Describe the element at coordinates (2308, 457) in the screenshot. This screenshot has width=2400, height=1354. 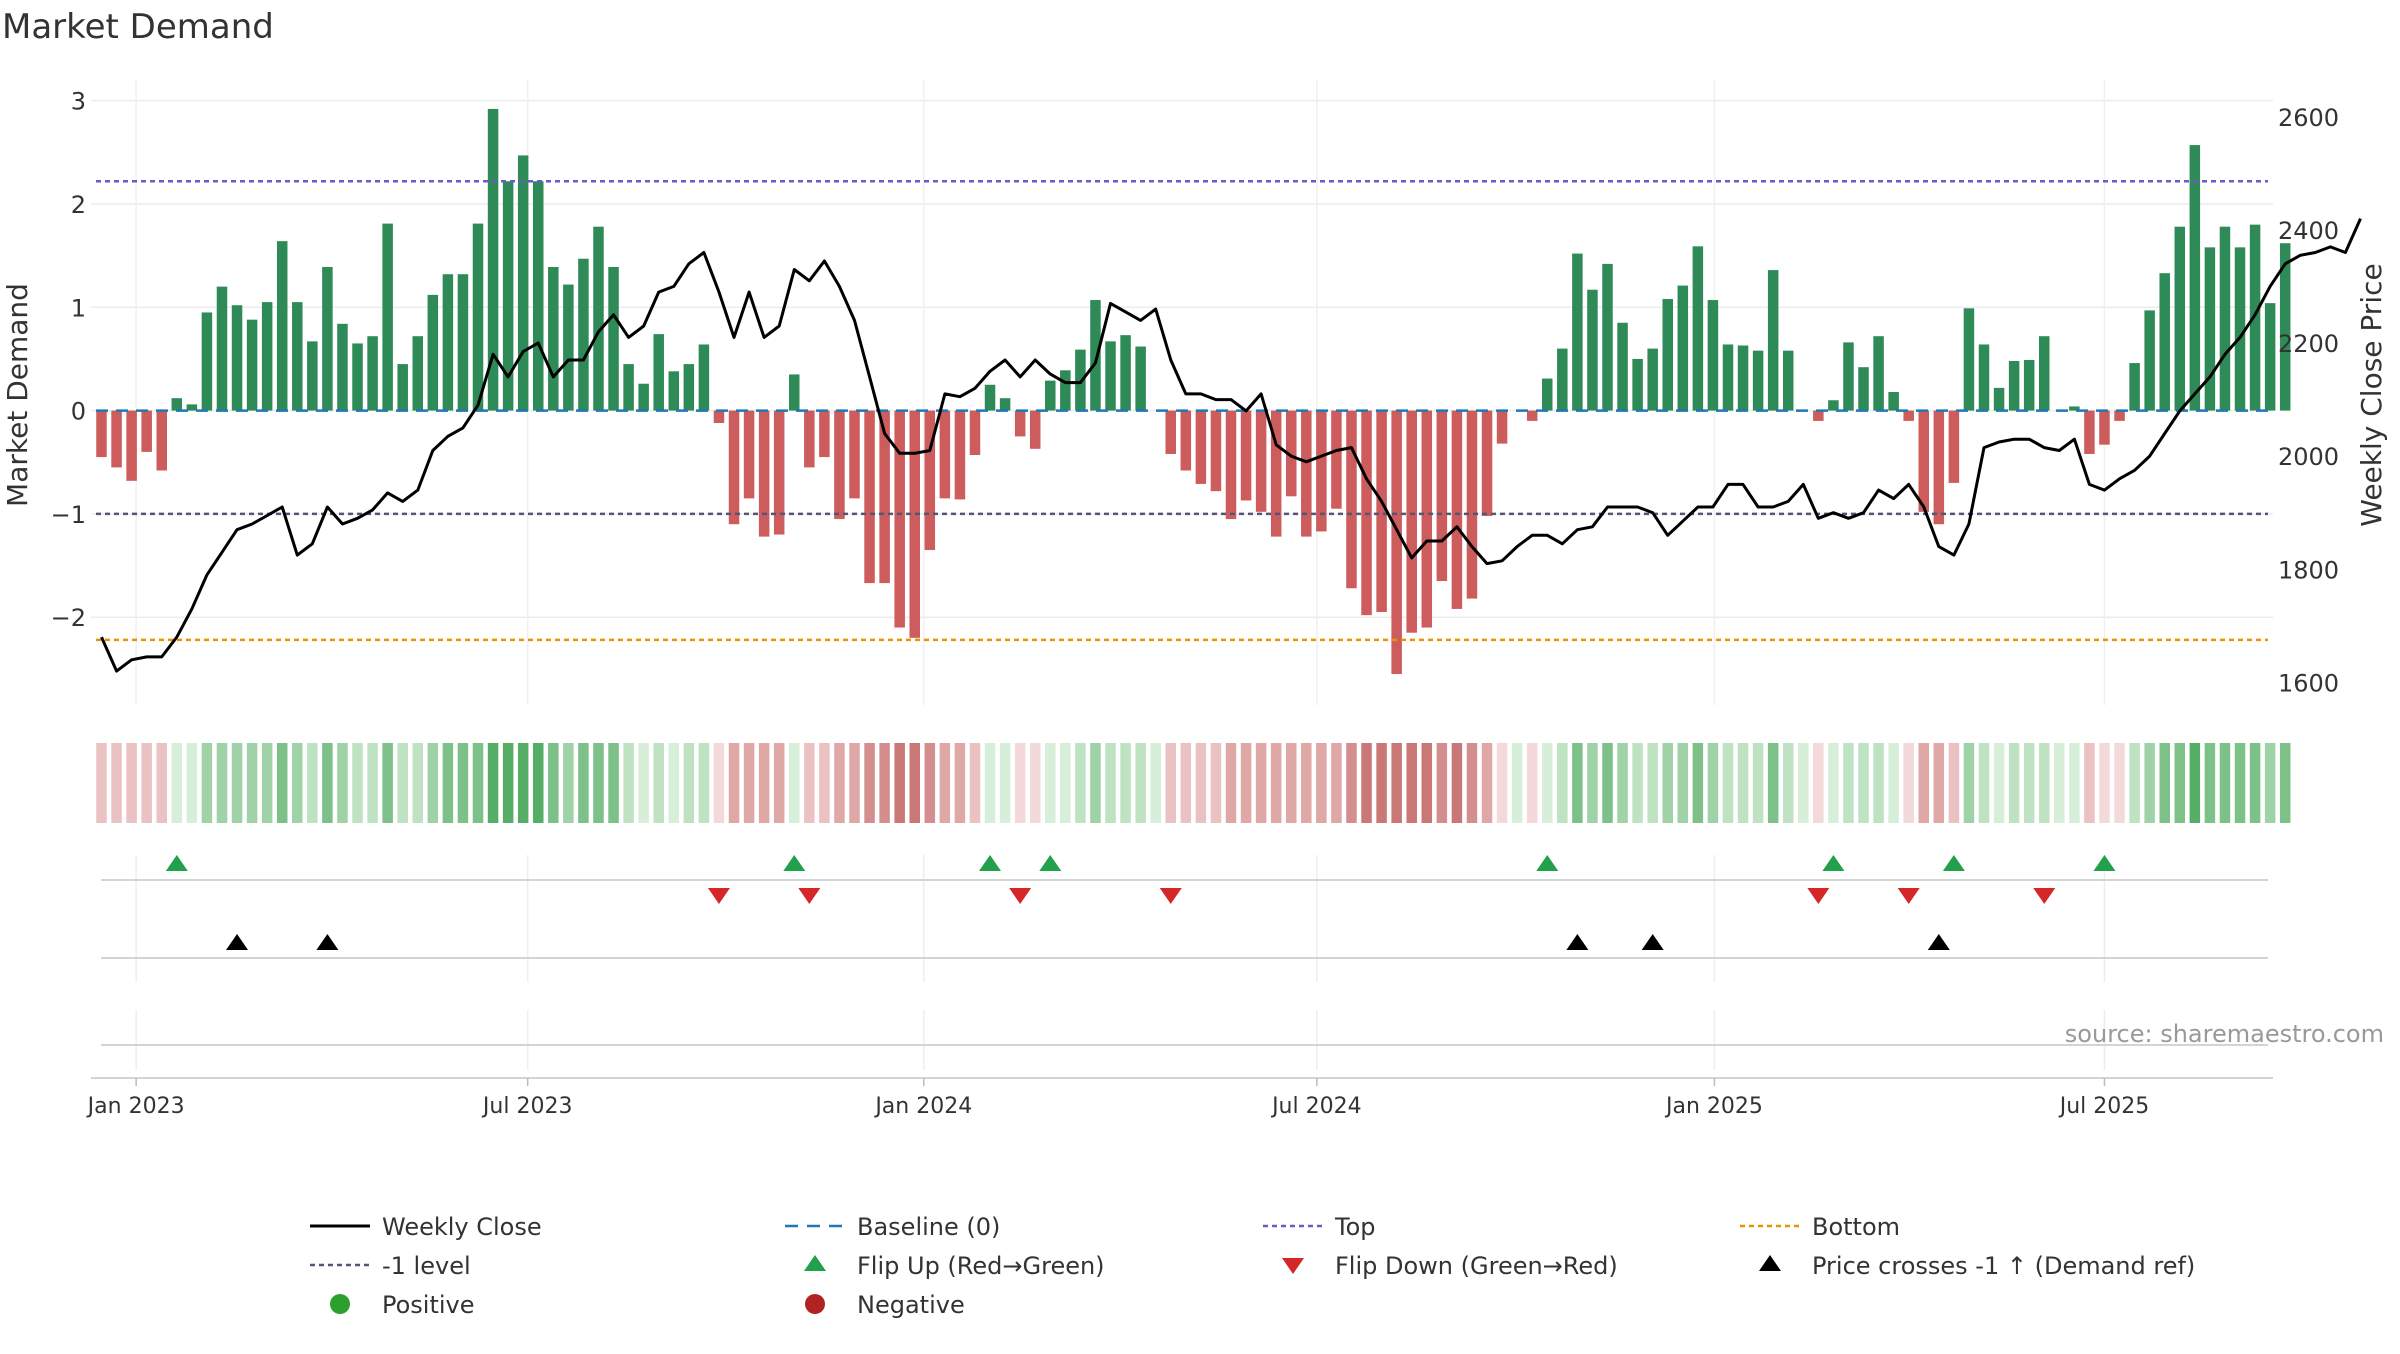
I see `y2-tick-label: 2000` at that location.